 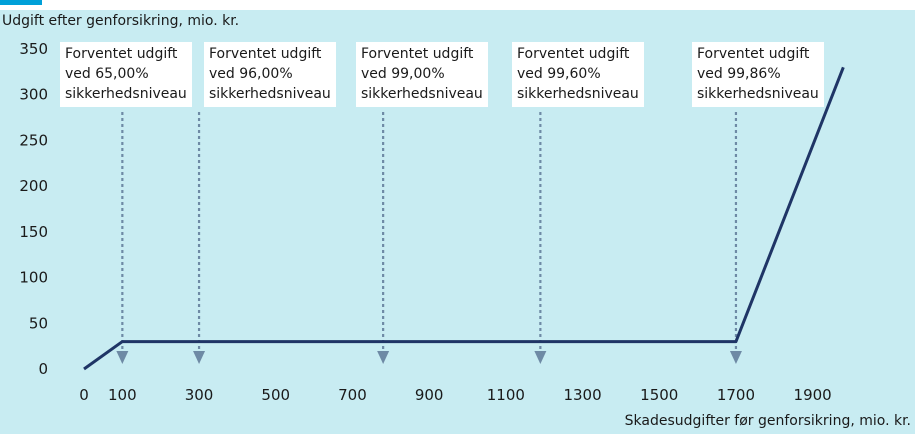 What do you see at coordinates (736, 395) in the screenshot?
I see `x-tick-label: 1700` at bounding box center [736, 395].